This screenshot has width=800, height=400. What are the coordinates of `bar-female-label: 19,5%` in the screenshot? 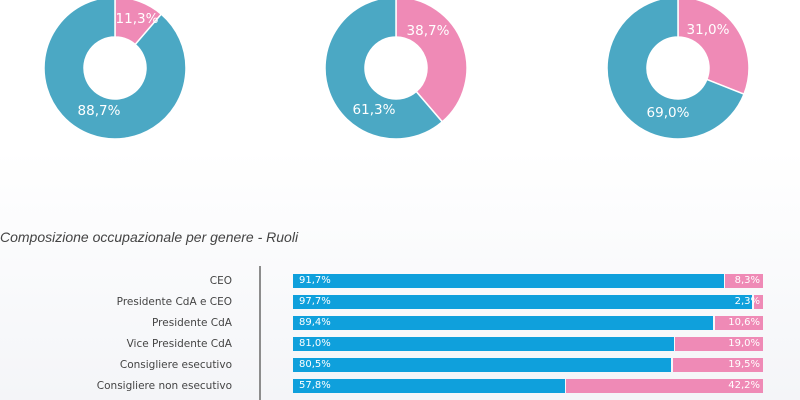 It's located at (744, 364).